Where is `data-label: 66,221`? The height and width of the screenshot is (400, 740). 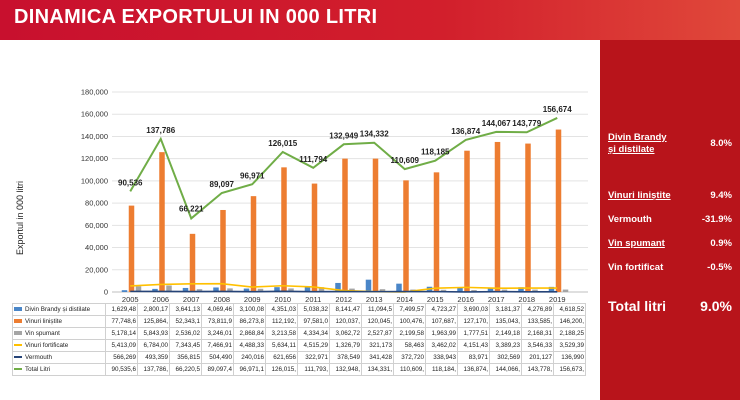 data-label: 66,221 is located at coordinates (191, 208).